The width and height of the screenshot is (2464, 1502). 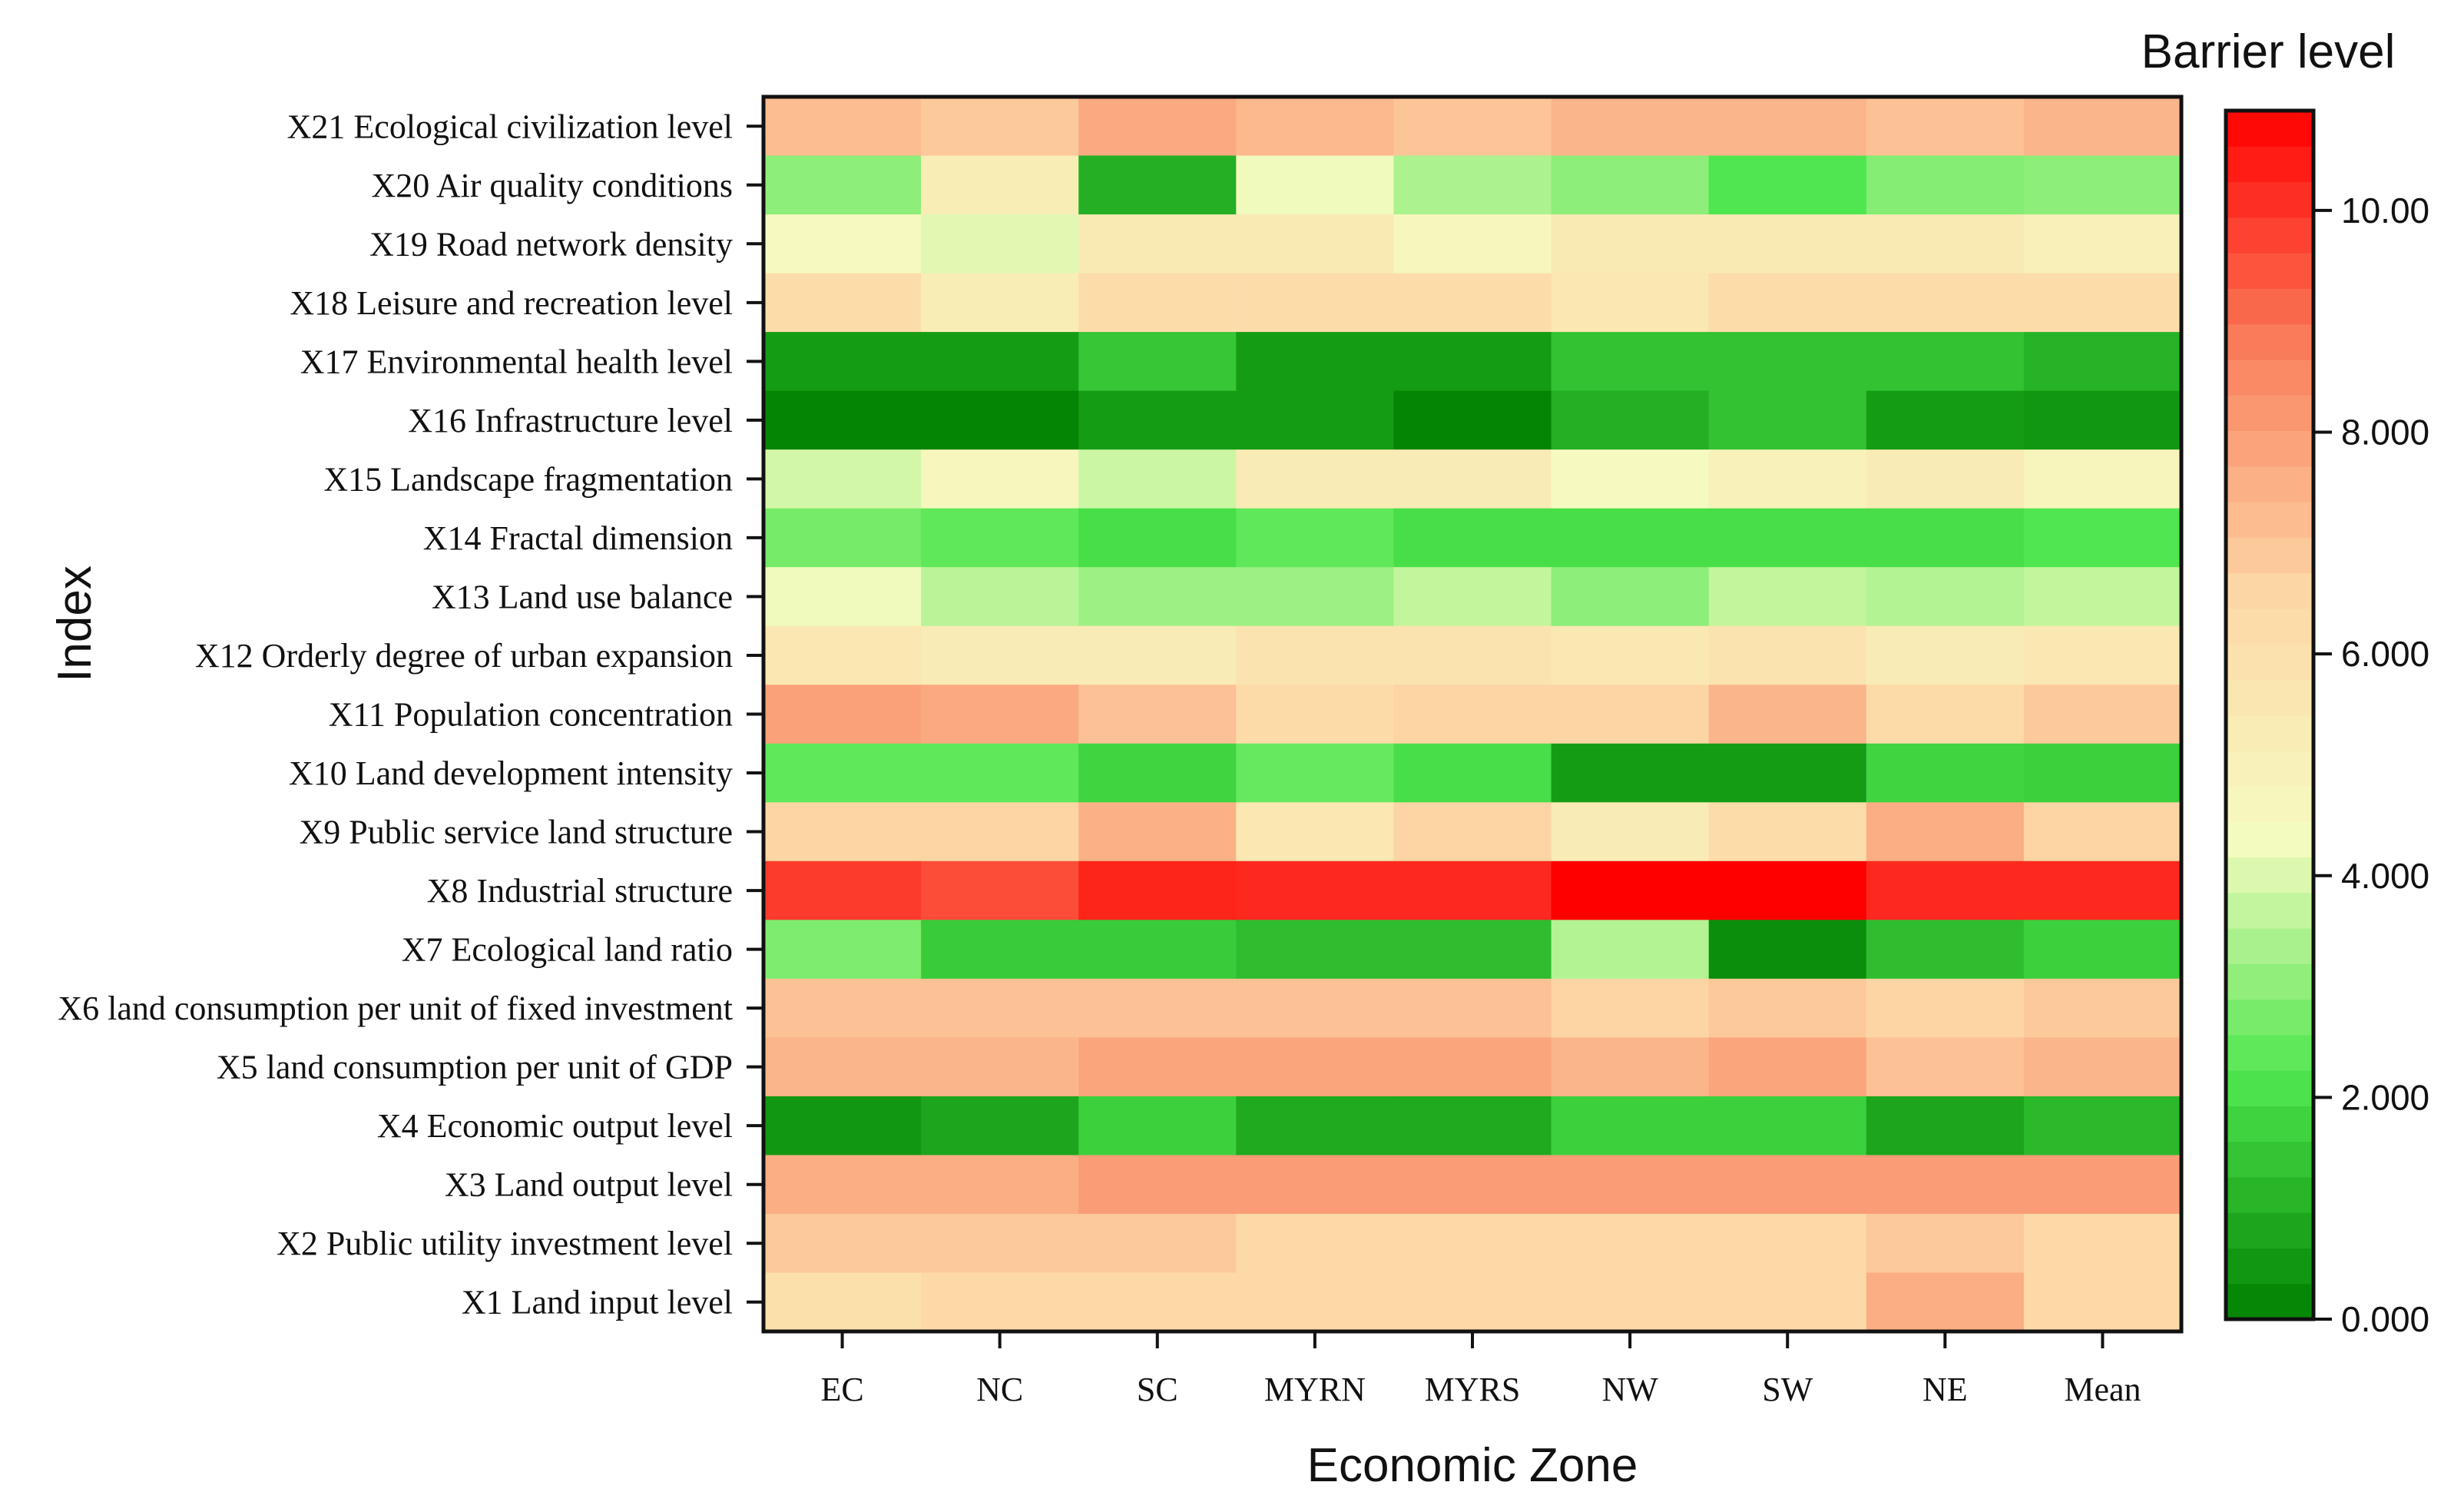 What do you see at coordinates (570, 421) in the screenshot?
I see `y-tick-label: X16 Infrastructure level` at bounding box center [570, 421].